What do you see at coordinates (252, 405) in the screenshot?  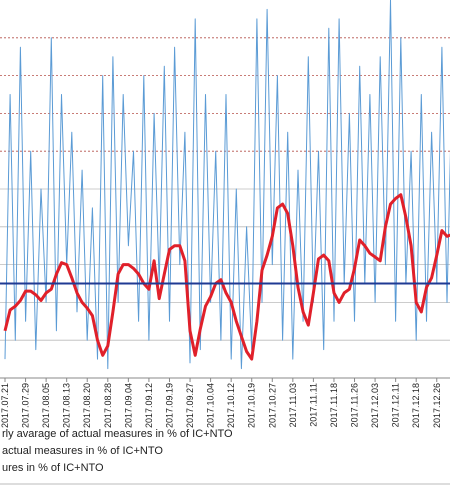 I see `x-tick-label: 2017.10.19` at bounding box center [252, 405].